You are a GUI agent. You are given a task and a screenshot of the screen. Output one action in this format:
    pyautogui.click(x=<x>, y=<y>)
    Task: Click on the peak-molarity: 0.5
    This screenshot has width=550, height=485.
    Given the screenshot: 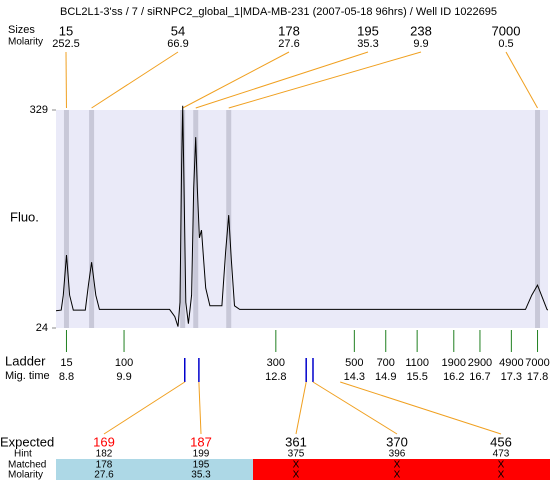 What is the action you would take?
    pyautogui.click(x=505, y=44)
    